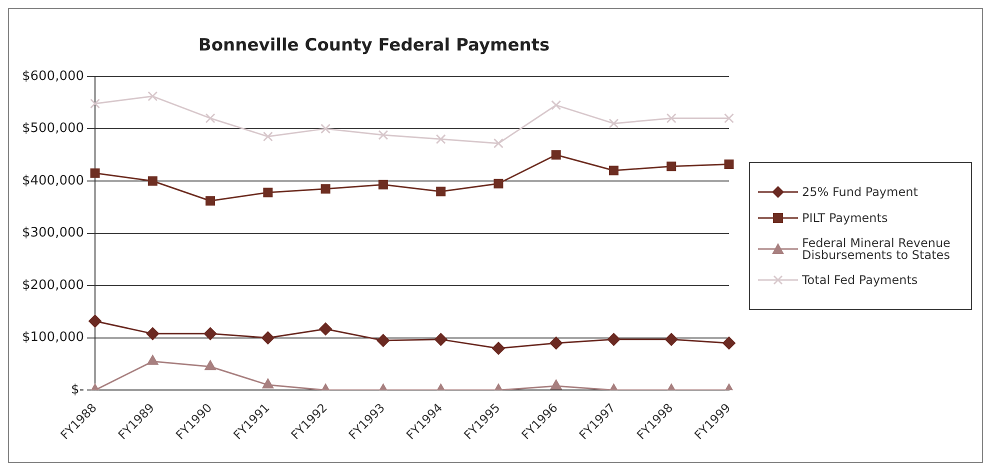  Describe the element at coordinates (374, 45) in the screenshot. I see `chart-title: Bonneville County Federal Payments` at that location.